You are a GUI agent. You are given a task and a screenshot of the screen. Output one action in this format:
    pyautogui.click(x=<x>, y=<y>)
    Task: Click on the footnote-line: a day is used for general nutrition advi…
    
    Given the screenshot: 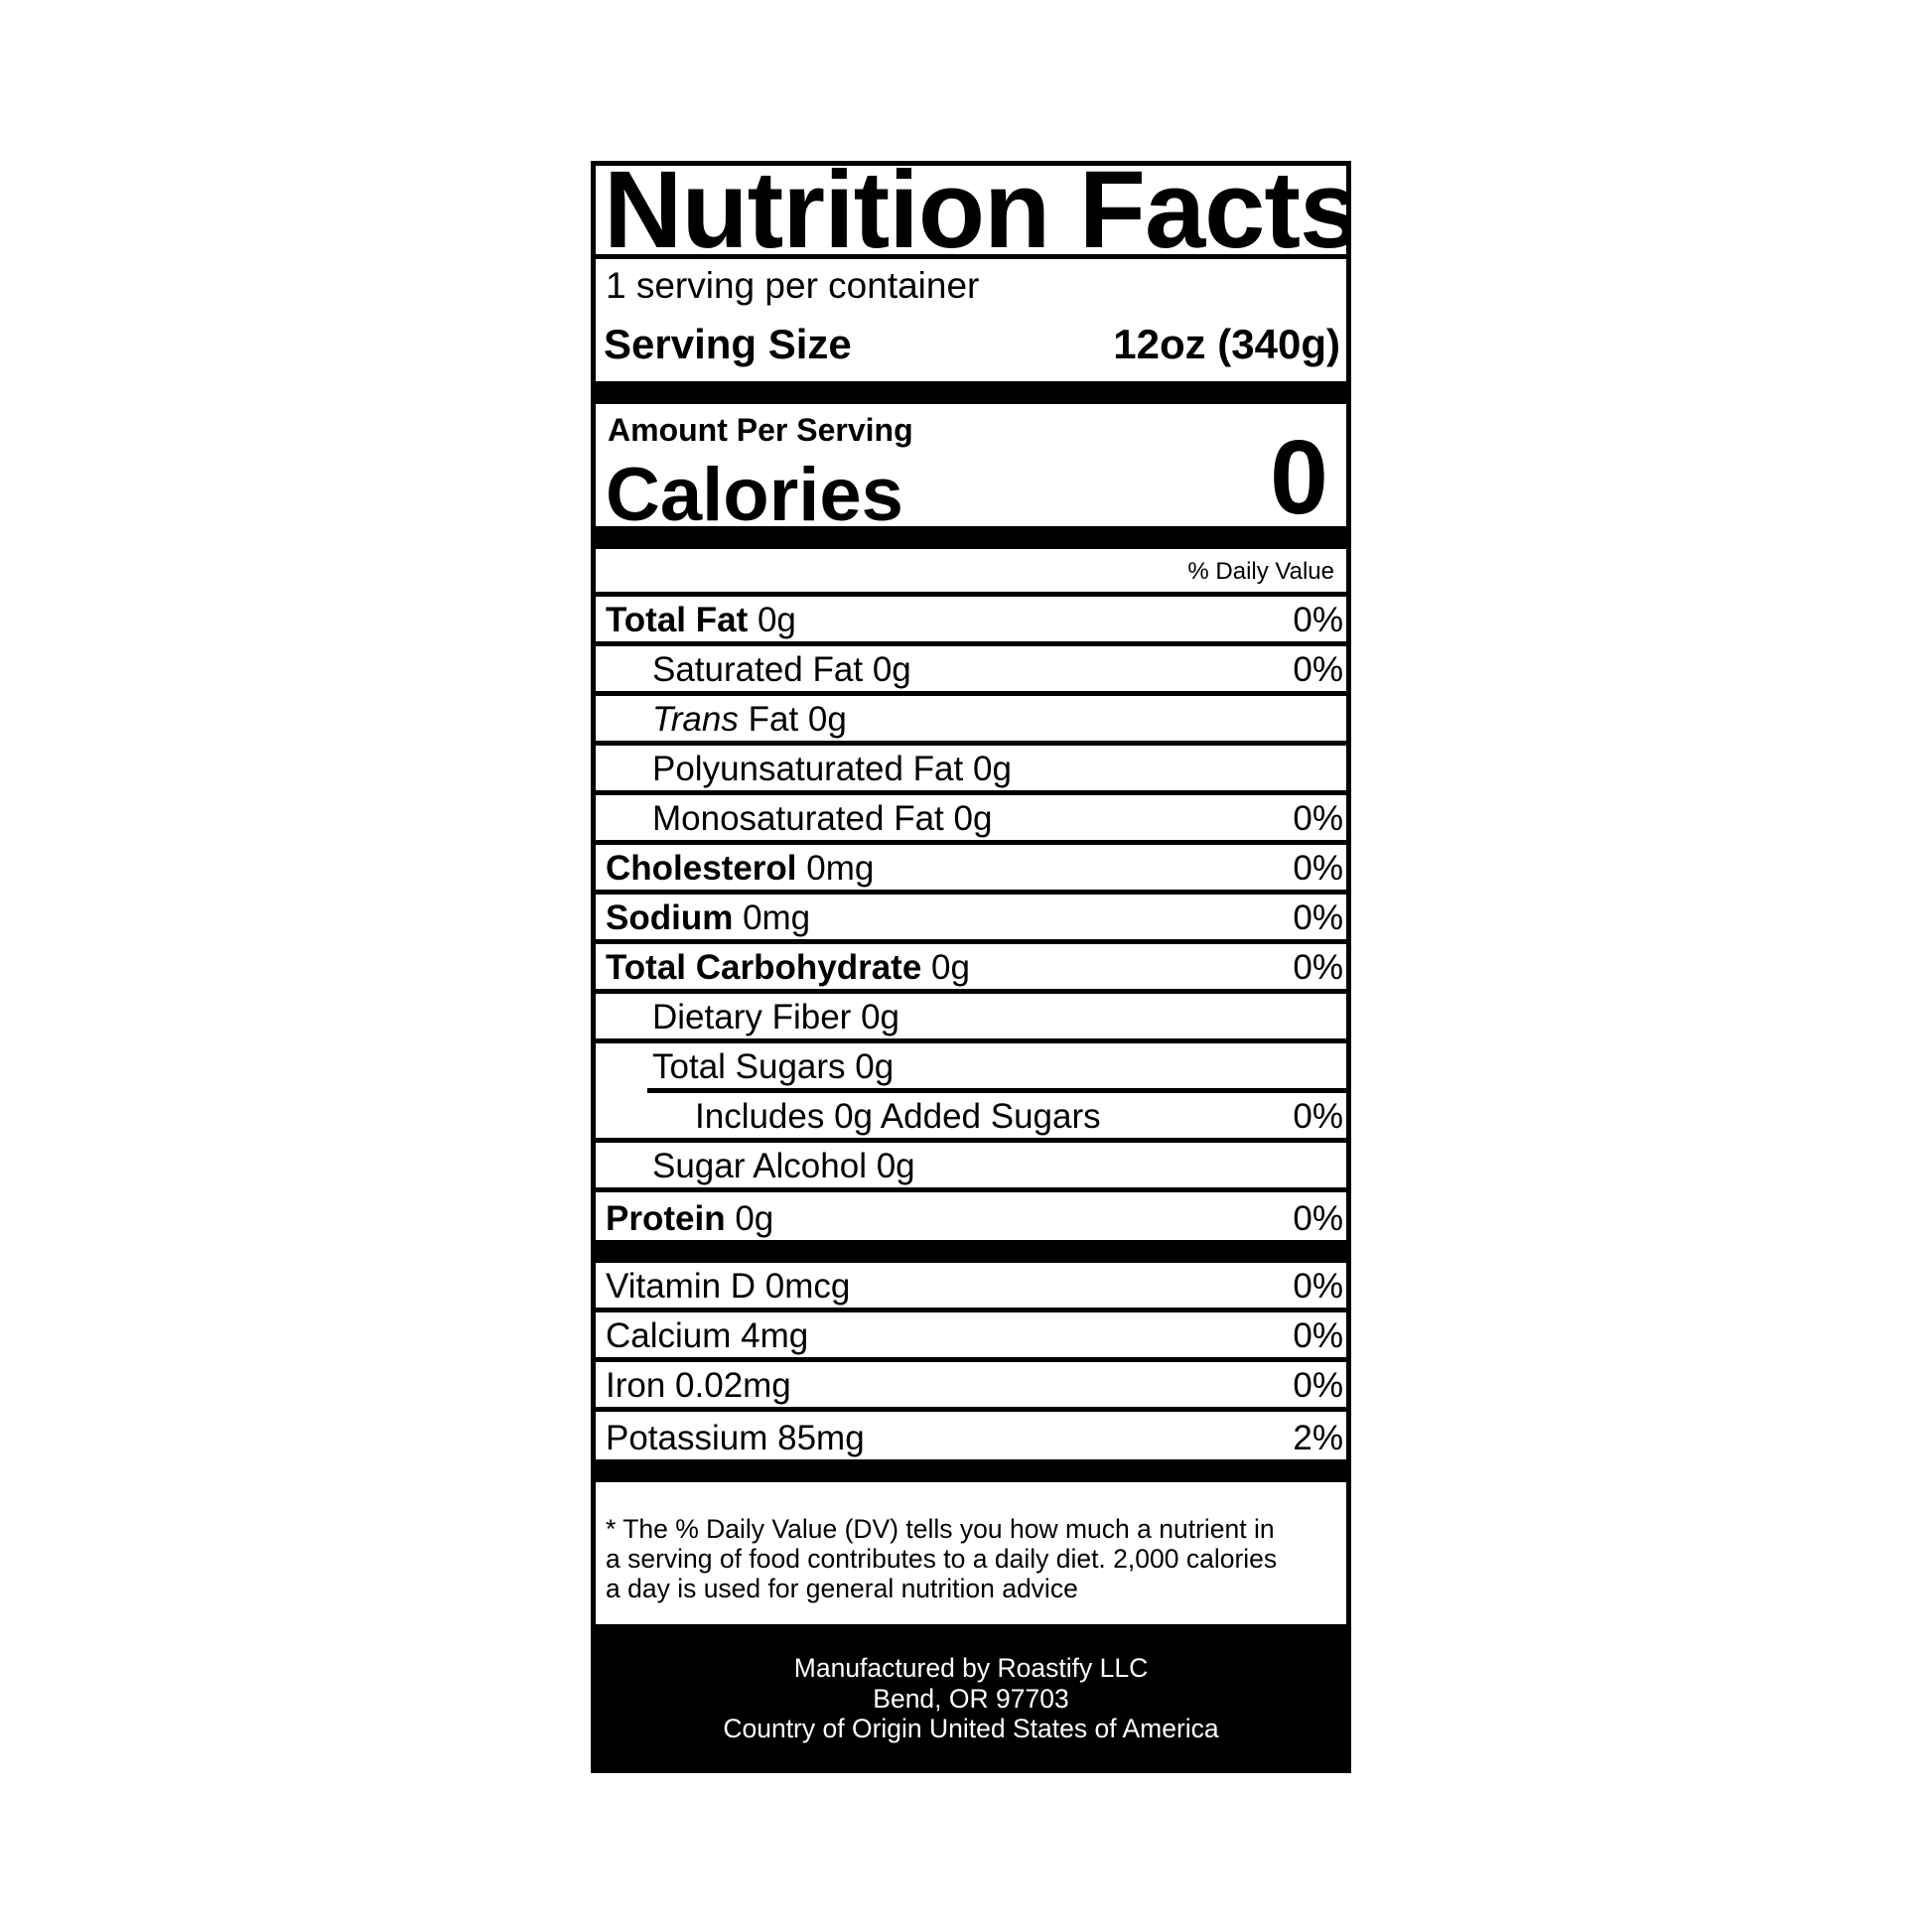 What is the action you would take?
    pyautogui.click(x=842, y=1589)
    